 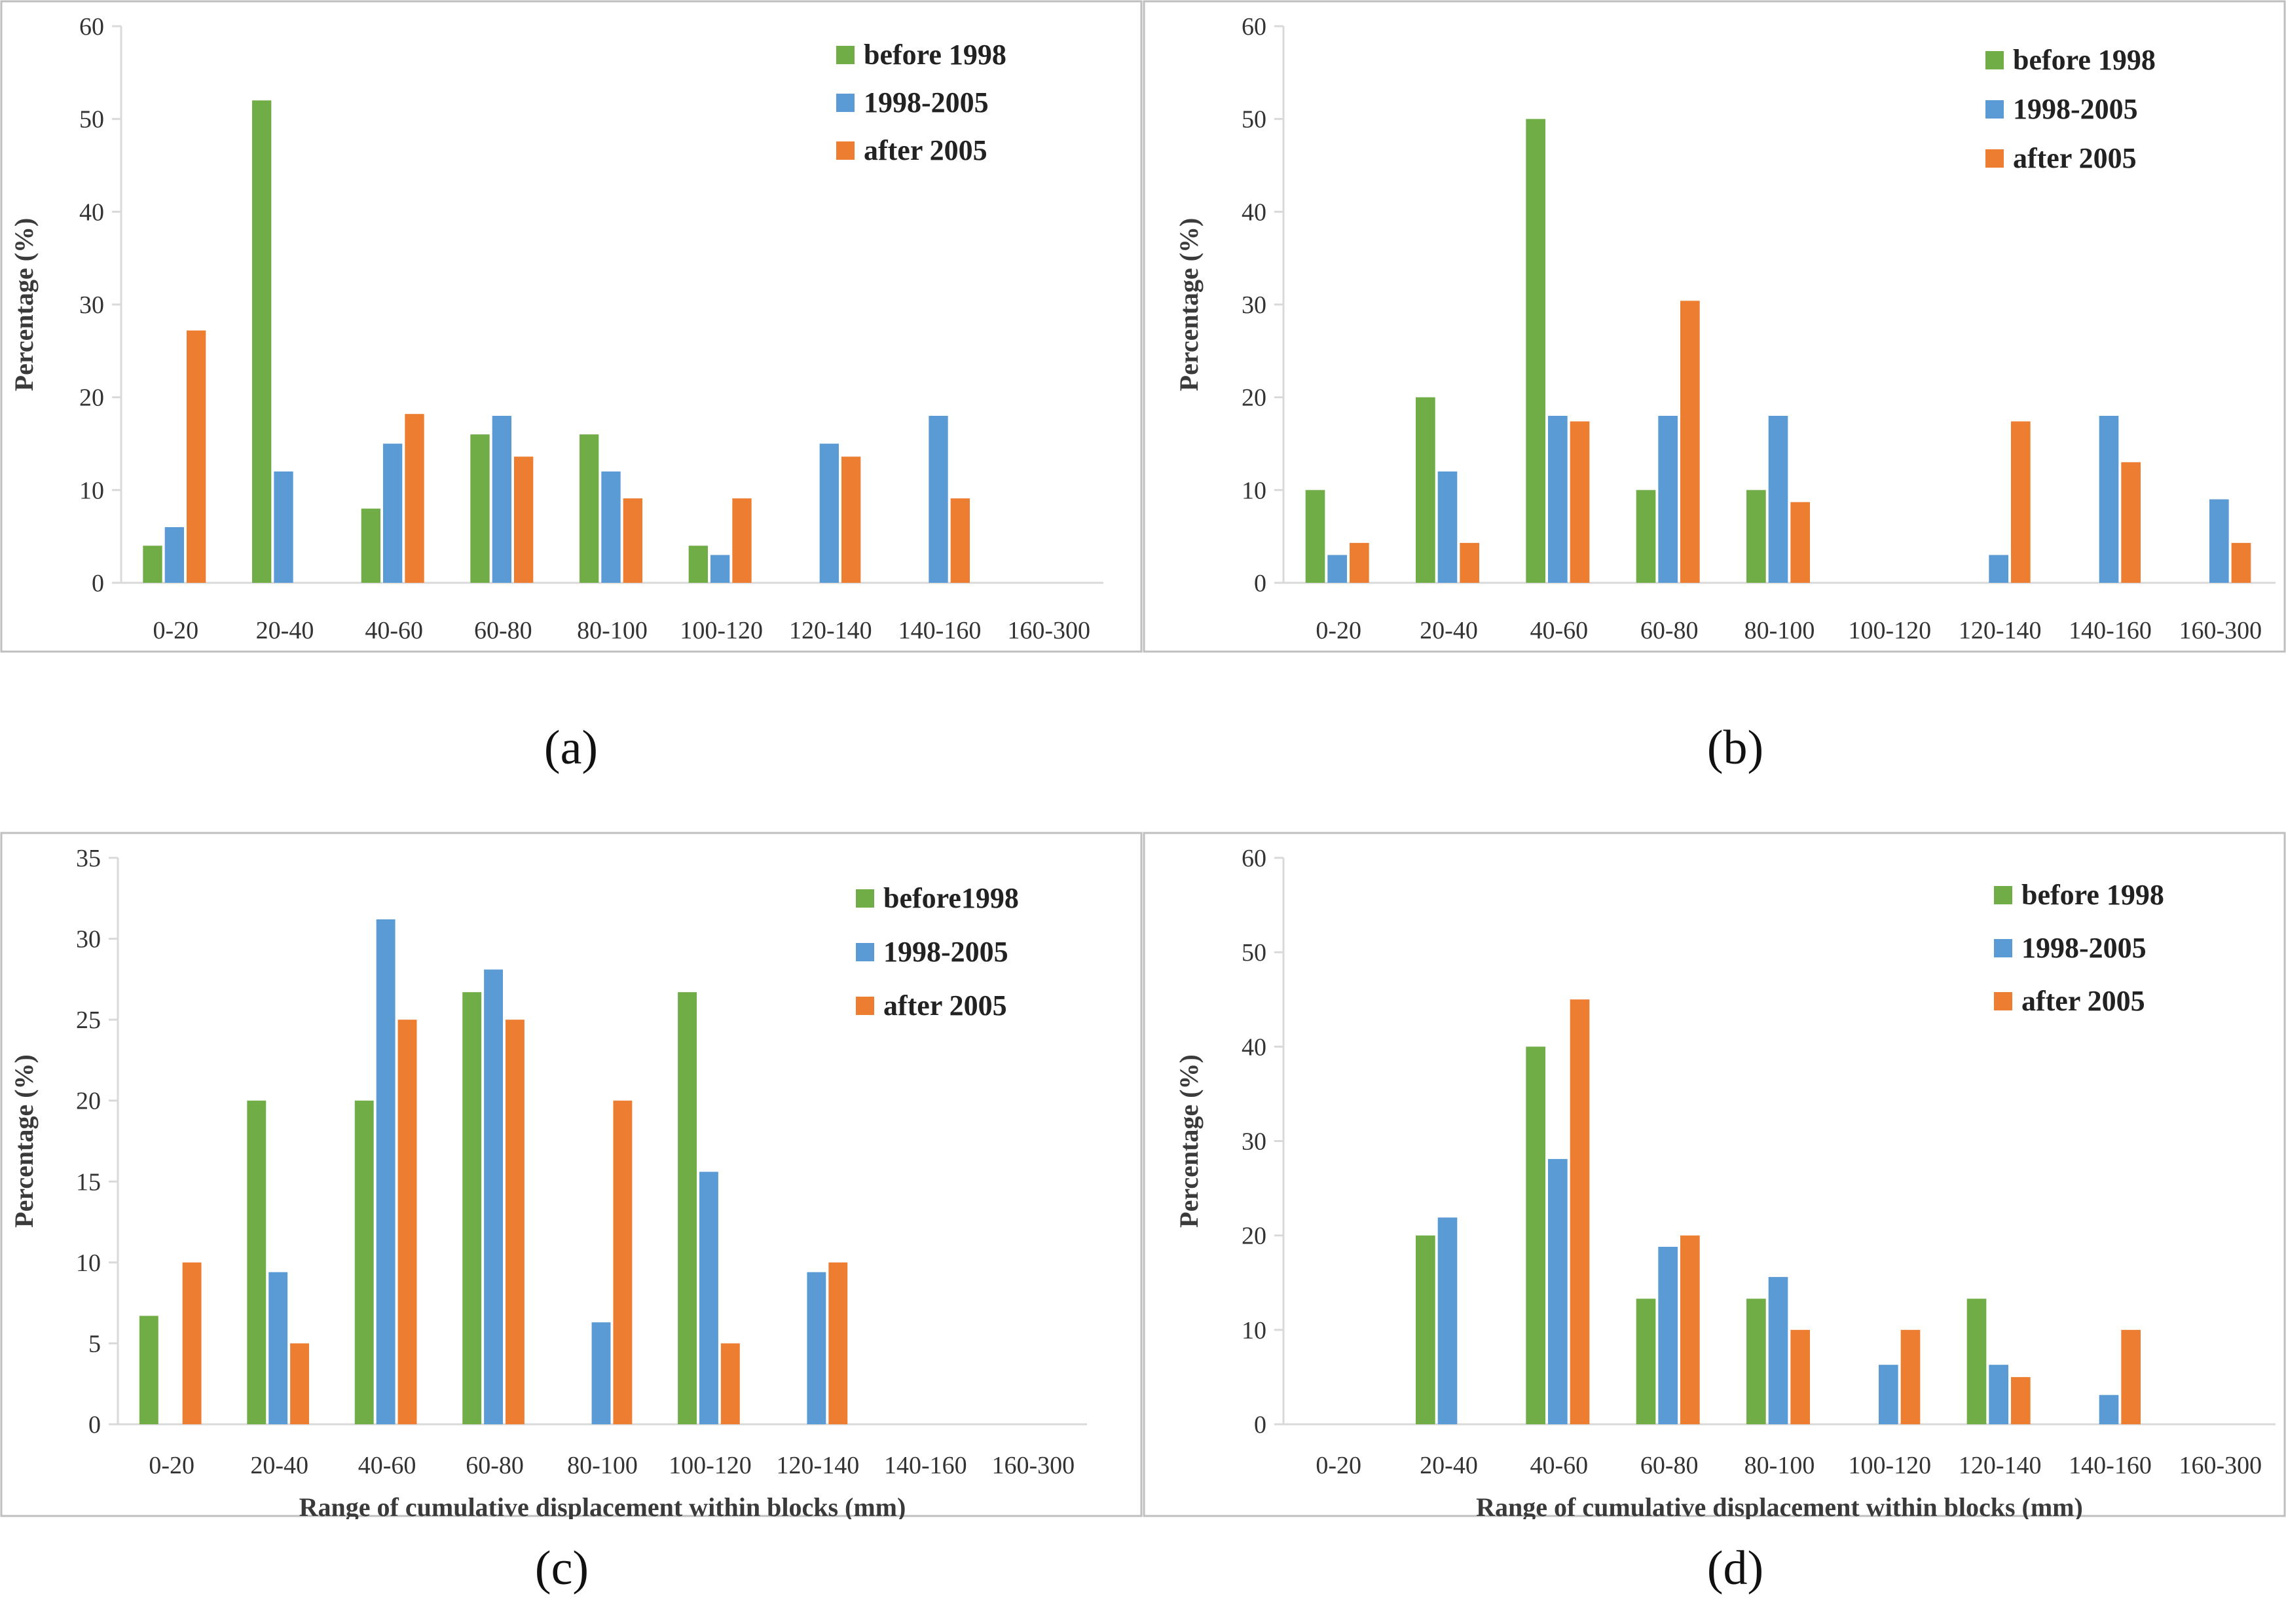 I want to click on chart-d-x-tick-label: 160-300, so click(x=2220, y=1465).